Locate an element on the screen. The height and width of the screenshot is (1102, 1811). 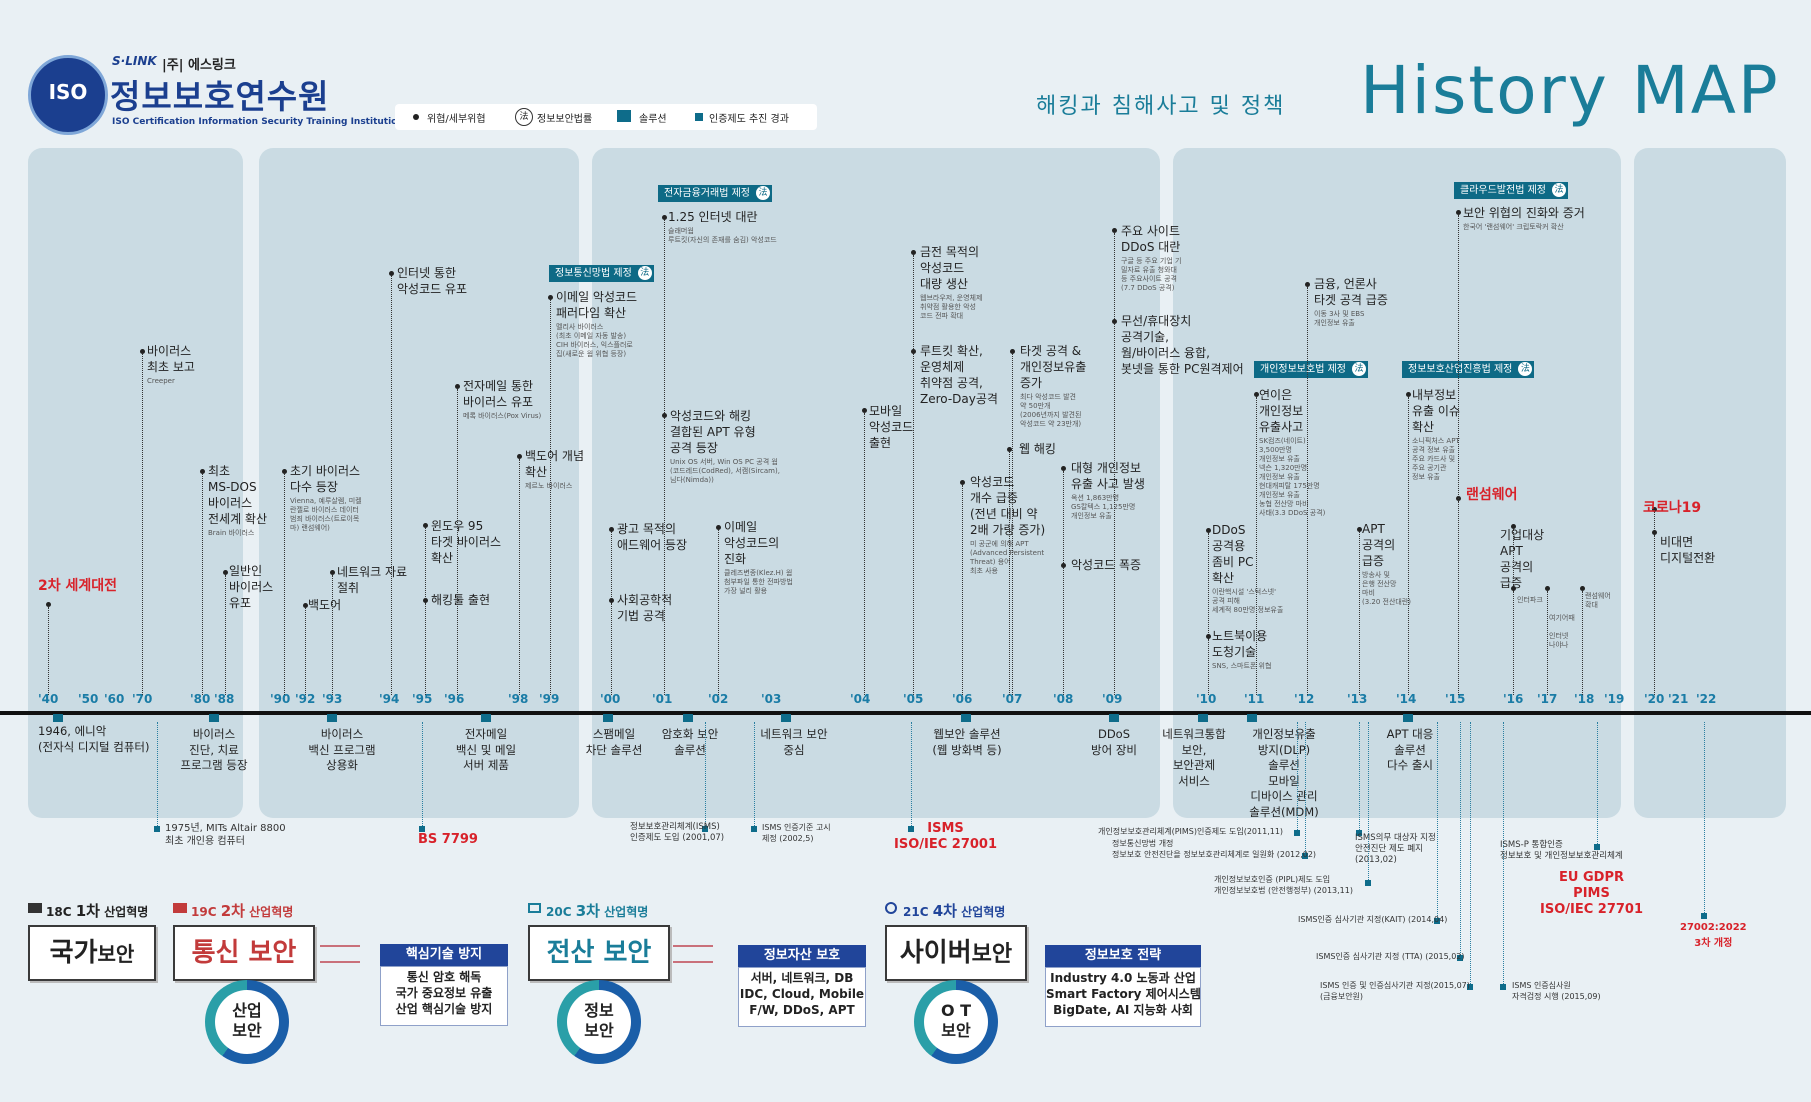
year-label: '16 is located at coordinates (1513, 699).